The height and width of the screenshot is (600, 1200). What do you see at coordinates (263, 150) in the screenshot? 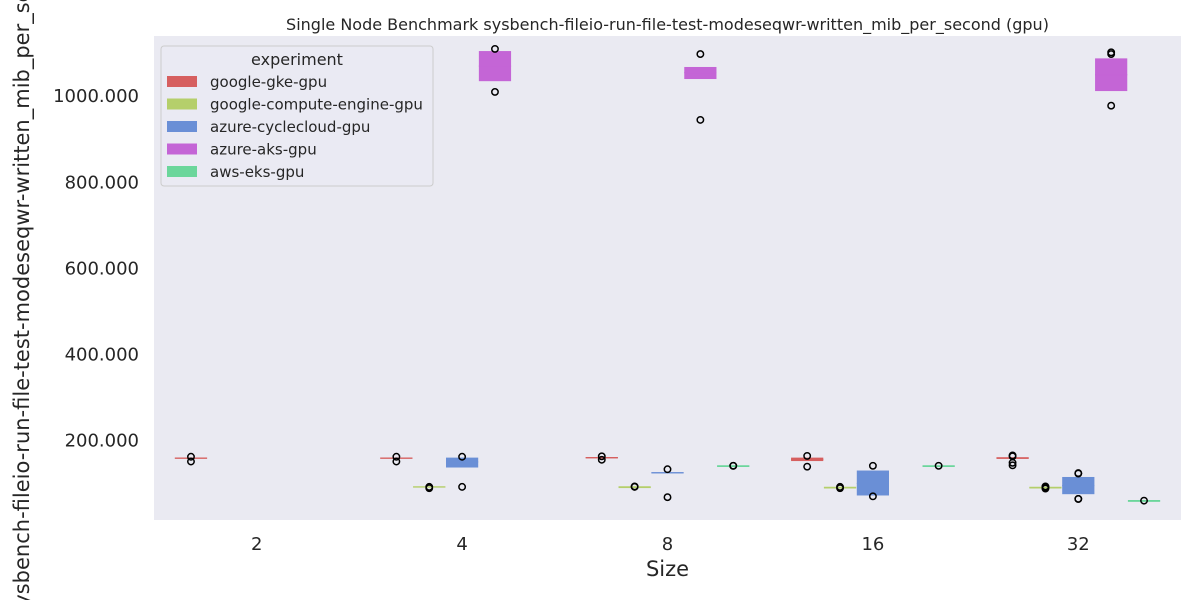
I see `legend-label-azure-aks-gpu: azure-aks-gpu` at bounding box center [263, 150].